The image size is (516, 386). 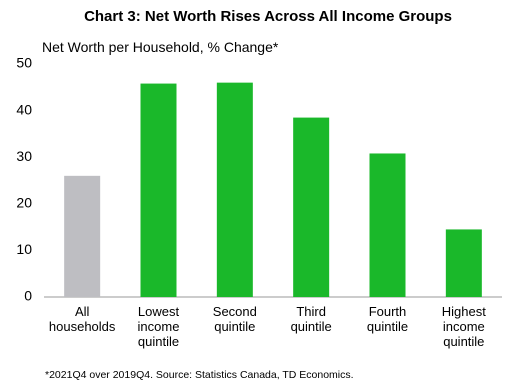 I want to click on x-tick-label-line: Fourth, so click(x=388, y=311).